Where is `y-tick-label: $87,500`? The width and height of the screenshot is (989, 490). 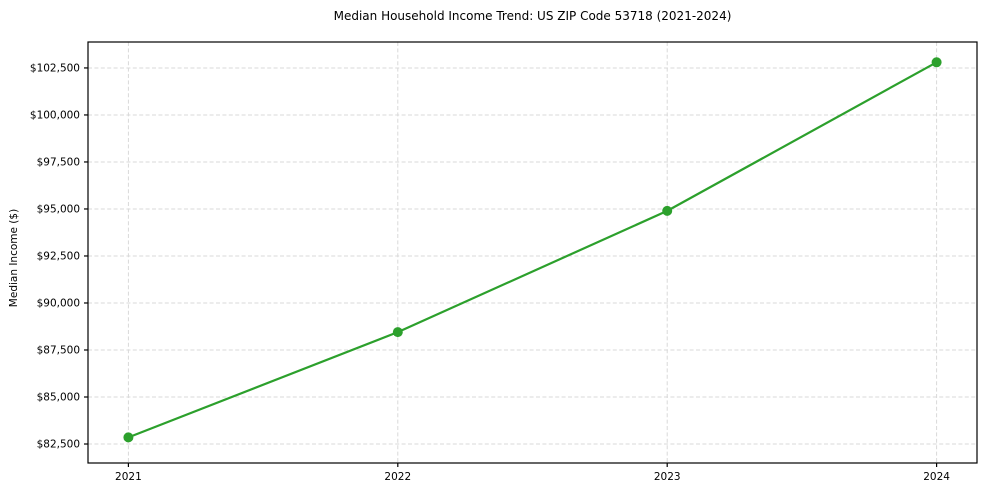
y-tick-label: $87,500 is located at coordinates (58, 350).